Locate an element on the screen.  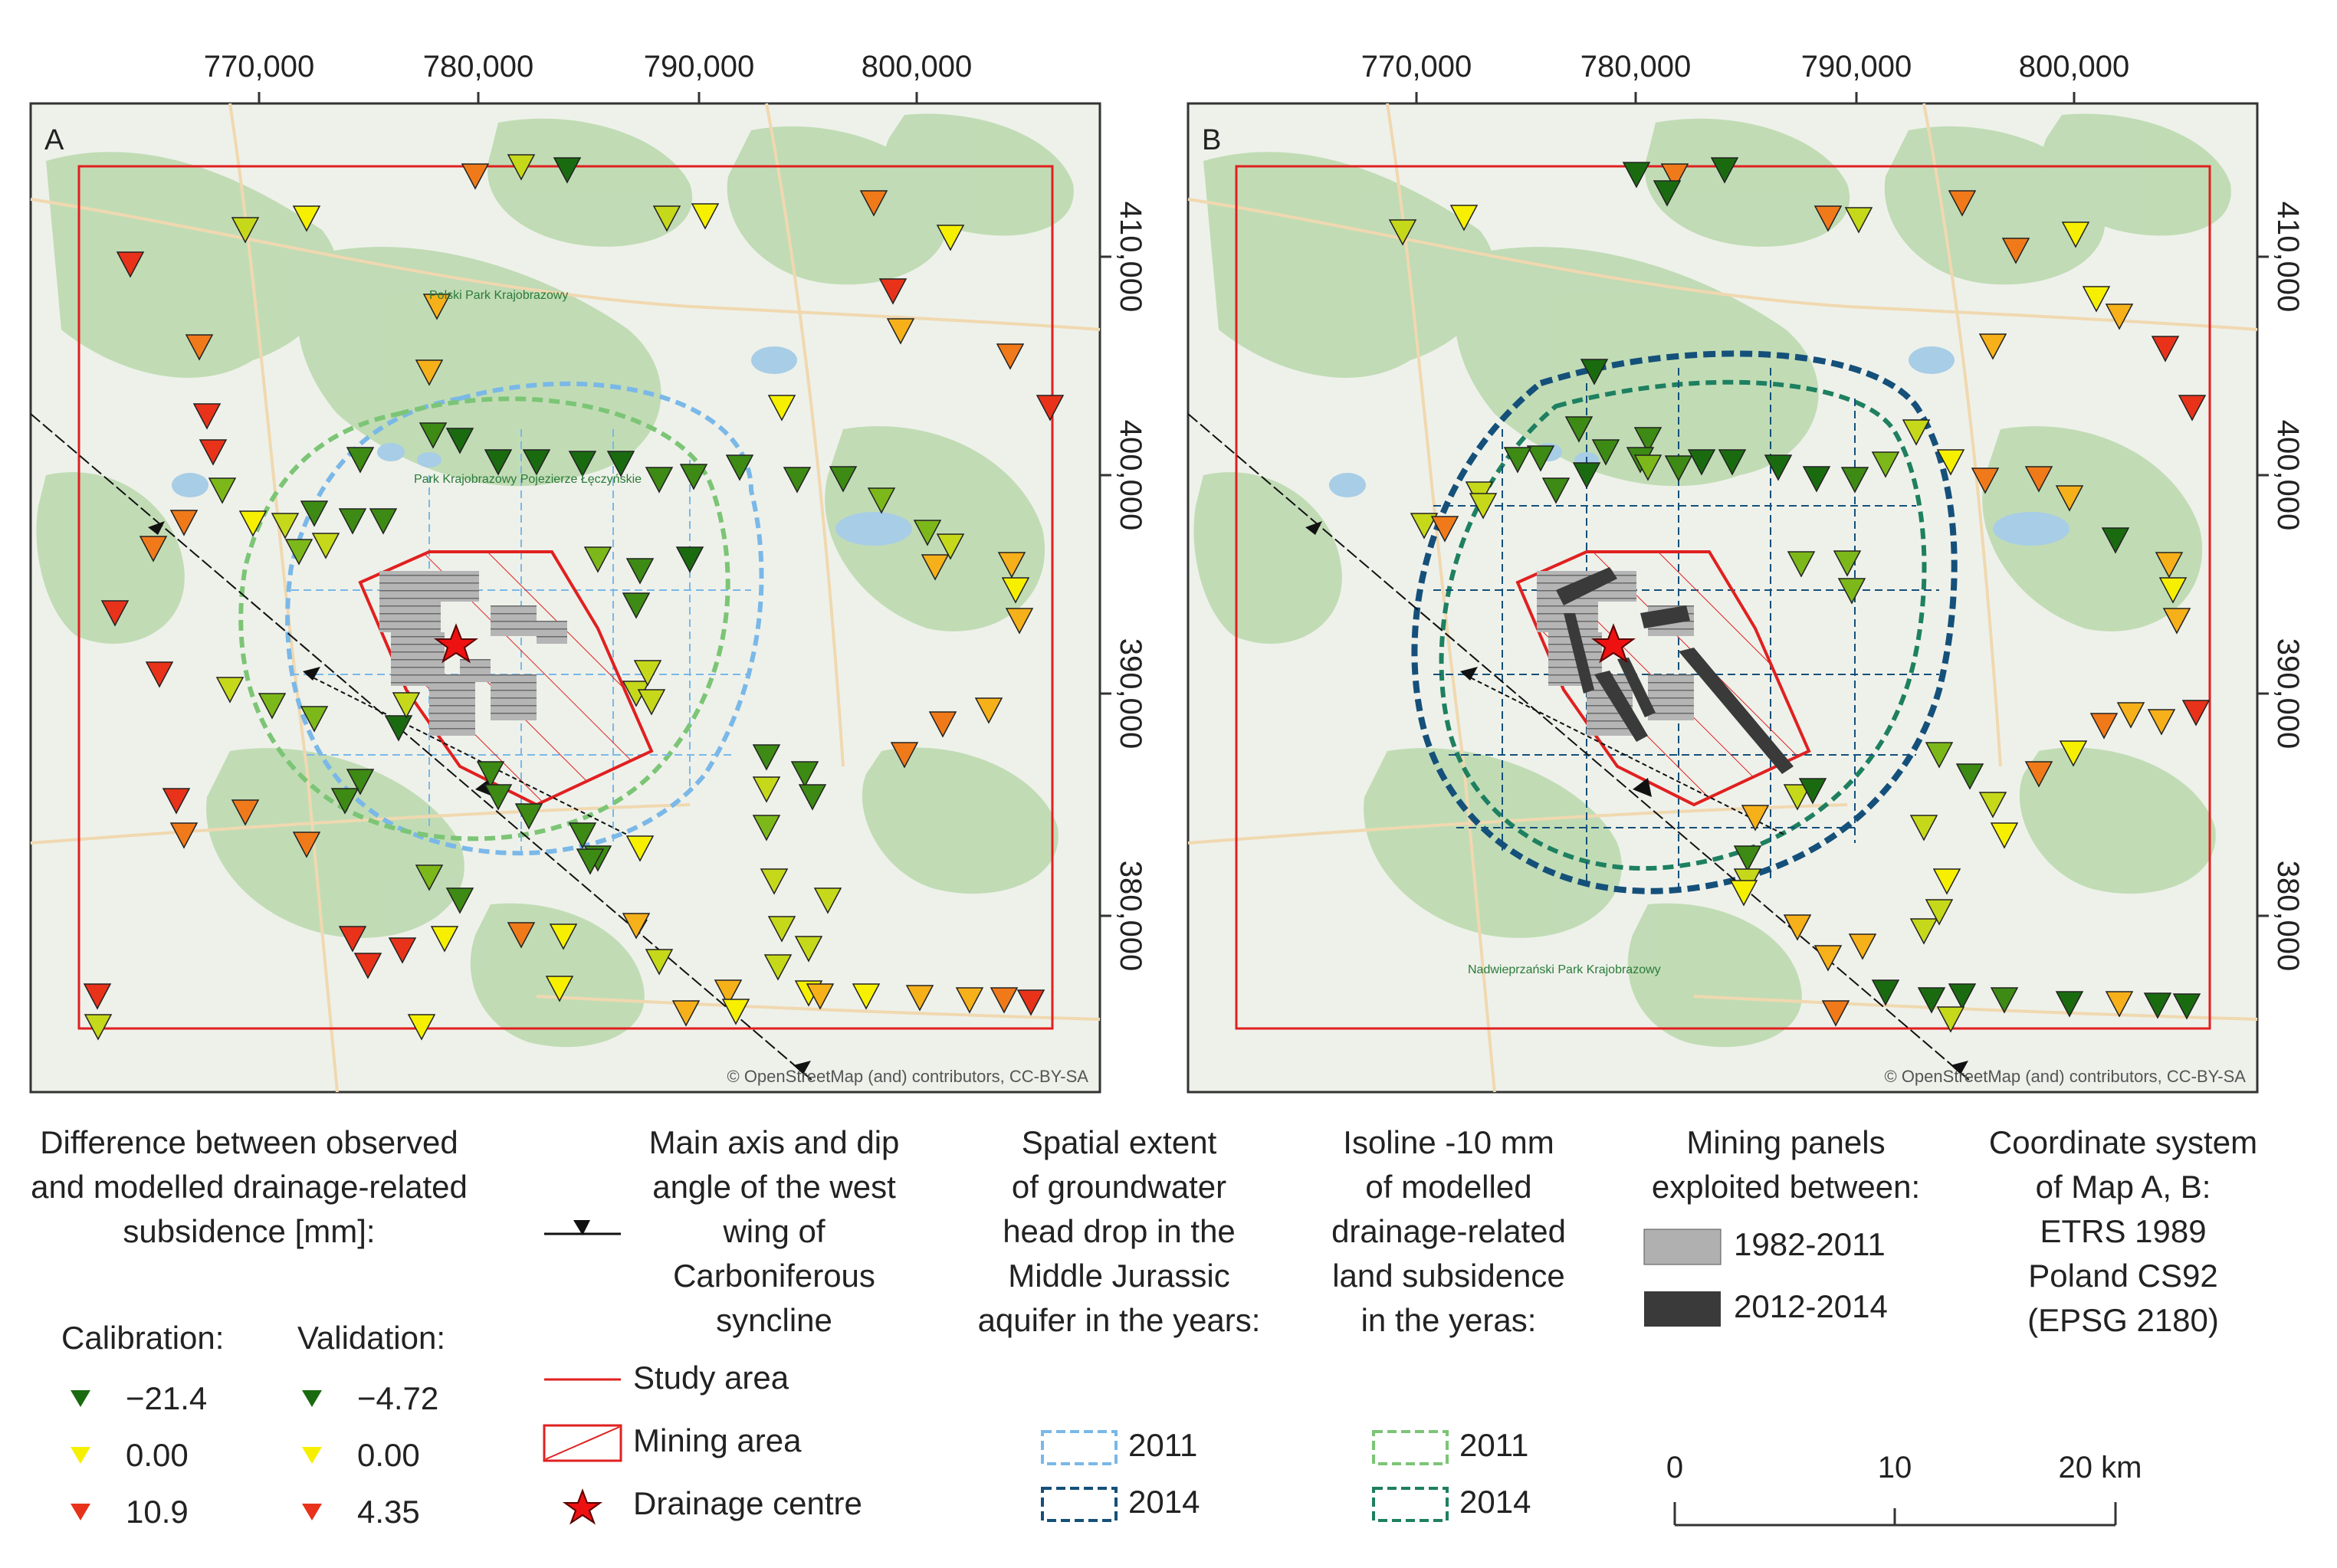
legend-calibration-min: −21.4 is located at coordinates (139, 1398).